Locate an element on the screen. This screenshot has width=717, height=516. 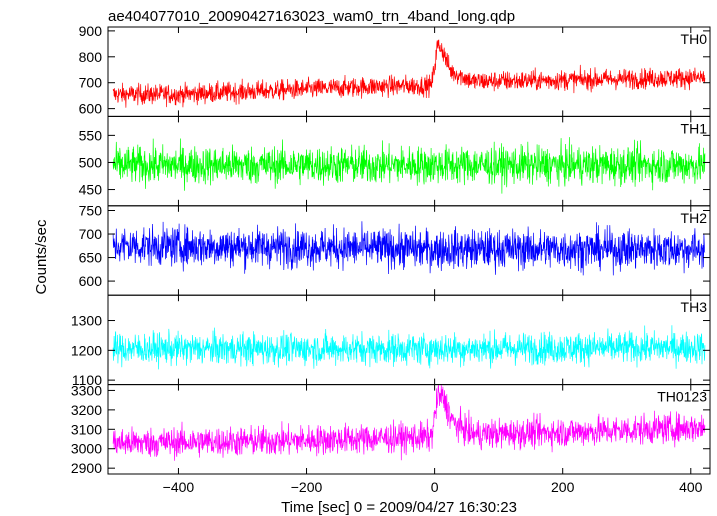
y-tick-label: 3100 is located at coordinates (86, 429).